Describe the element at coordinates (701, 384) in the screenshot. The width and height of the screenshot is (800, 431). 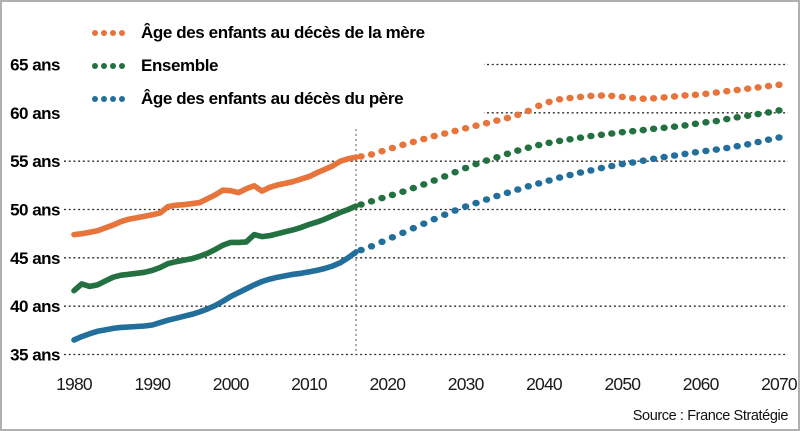
I see `x-axis-tick-label: 2060` at that location.